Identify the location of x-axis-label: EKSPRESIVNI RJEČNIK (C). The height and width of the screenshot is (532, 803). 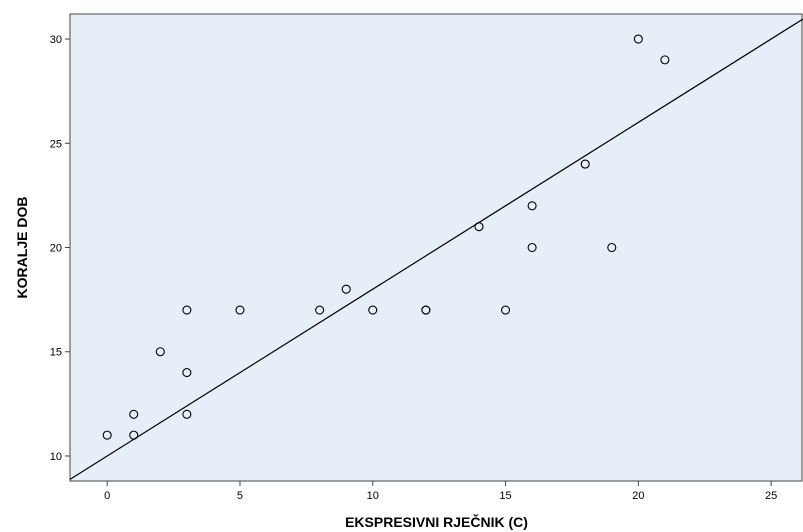
(436, 521).